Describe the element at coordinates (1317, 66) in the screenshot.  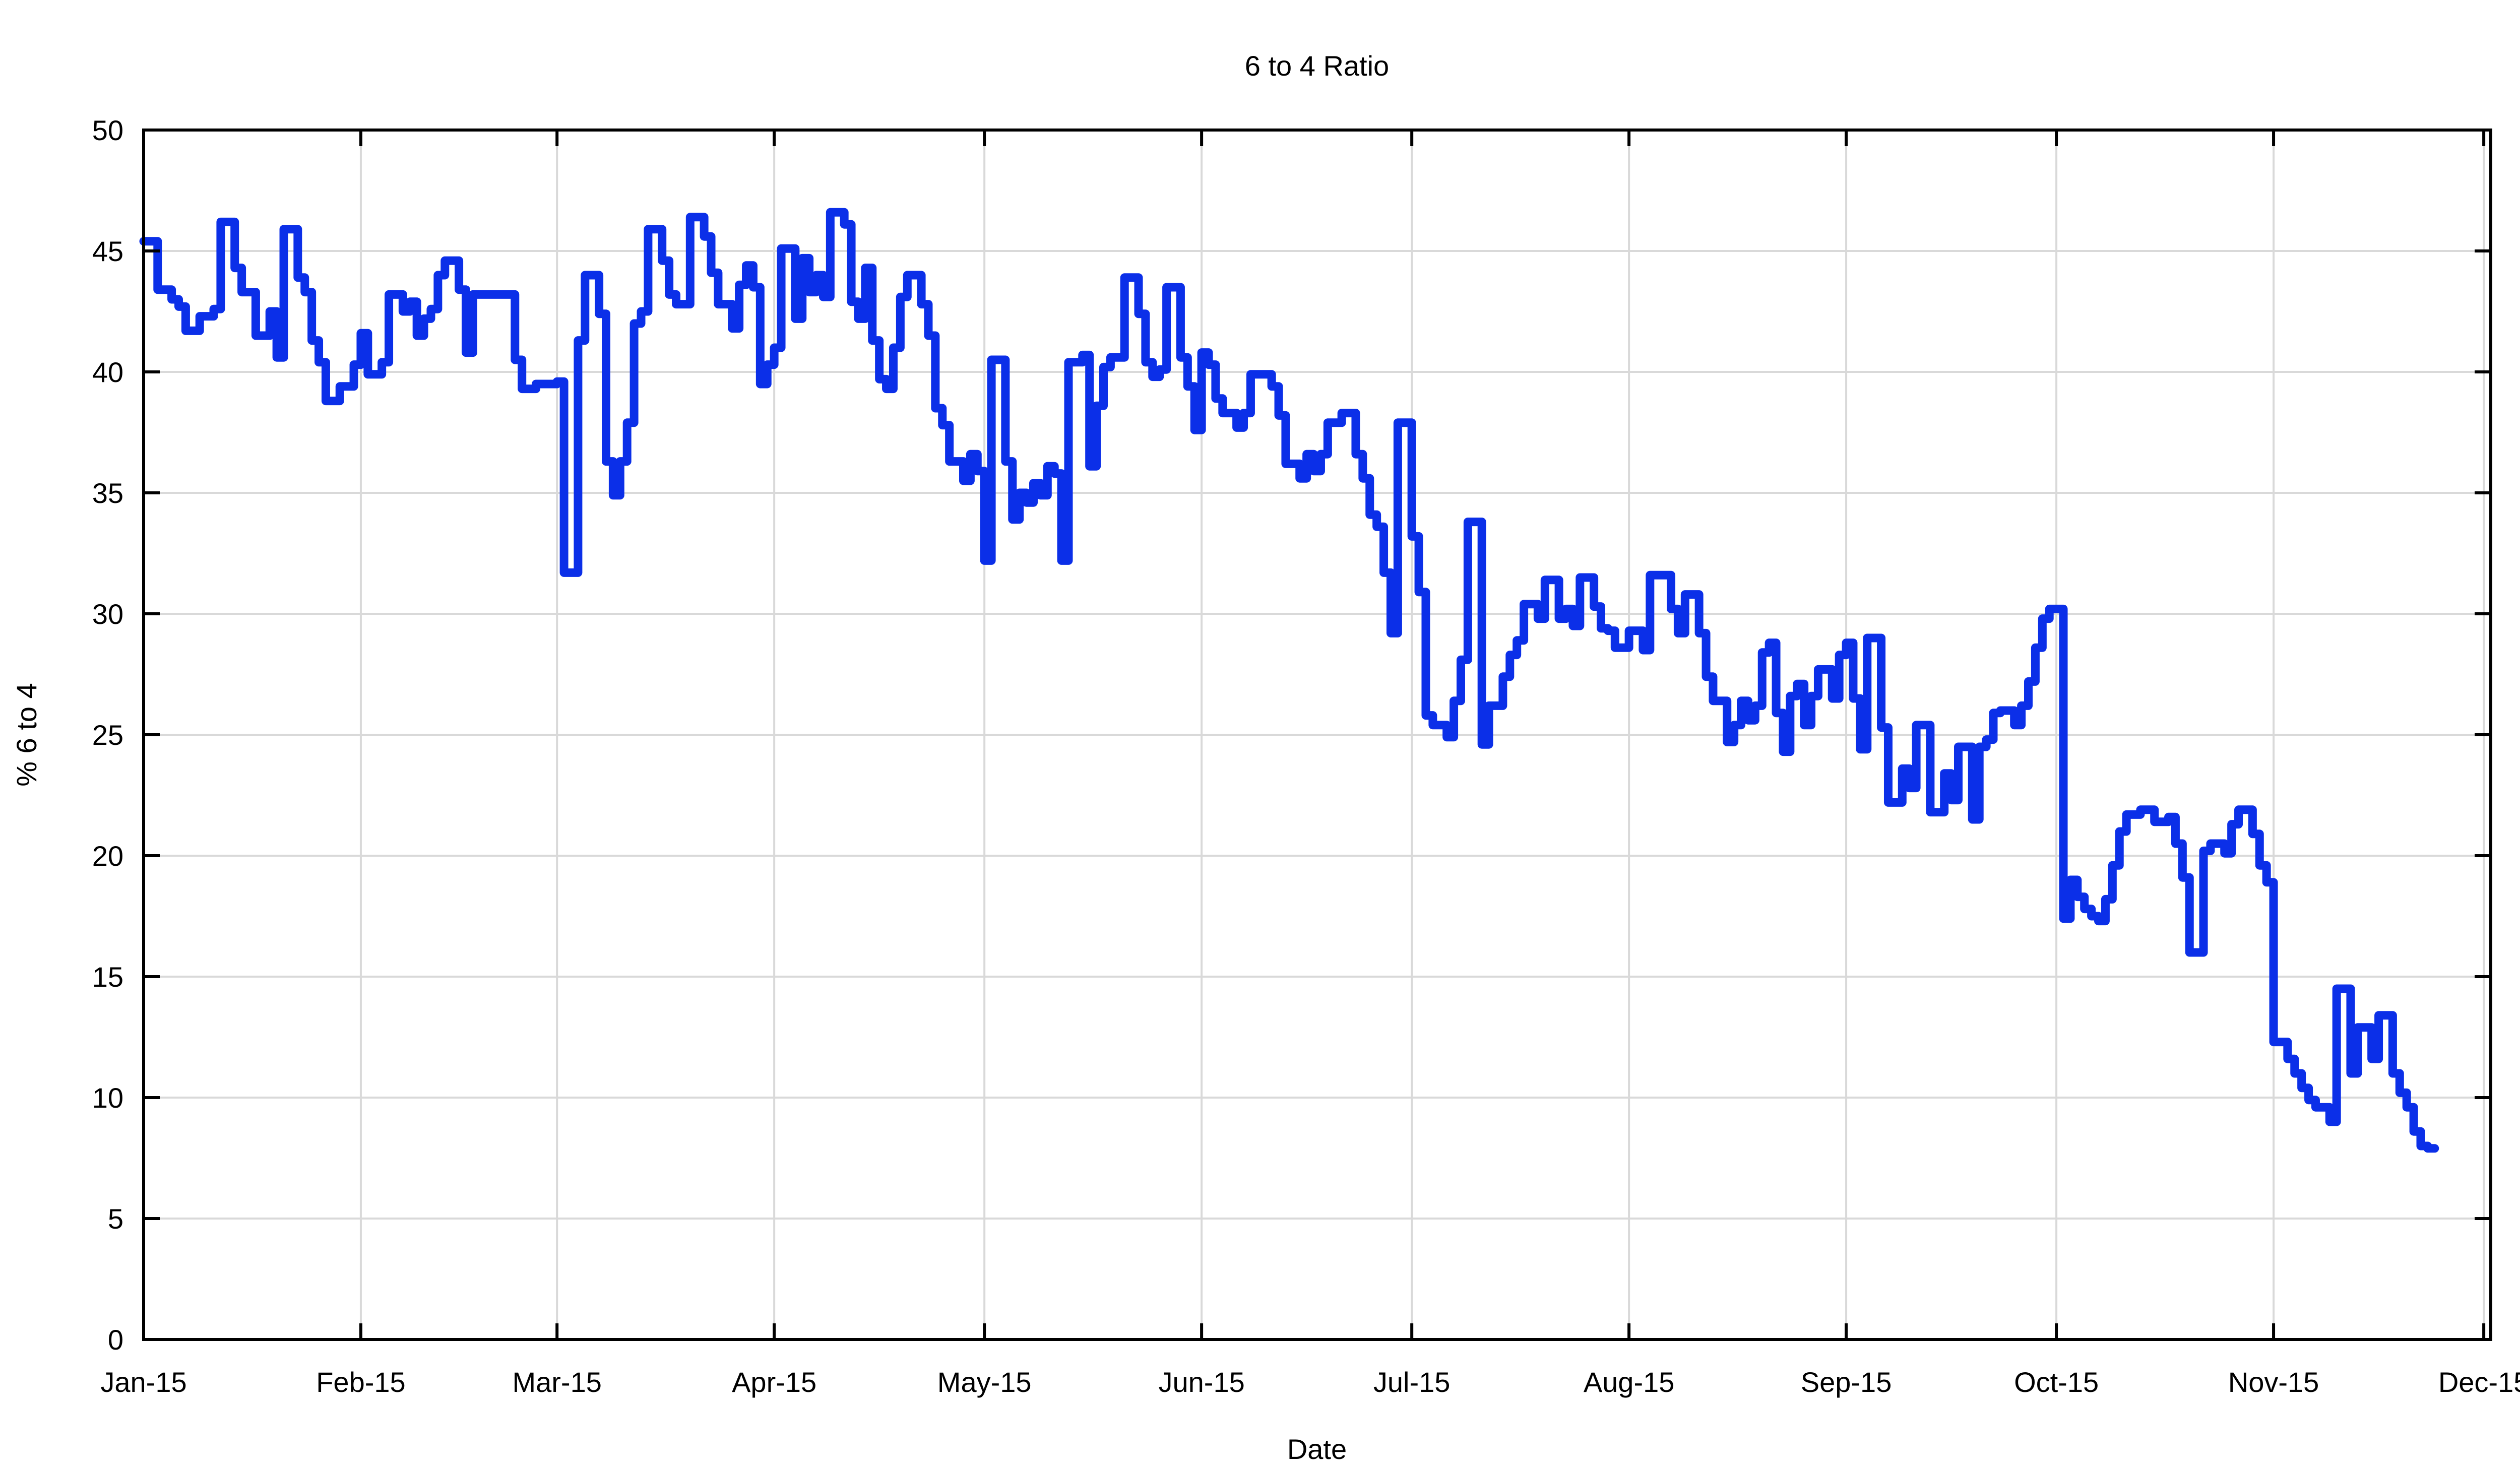
I see `chart-title: 6 to 4 Ratio` at that location.